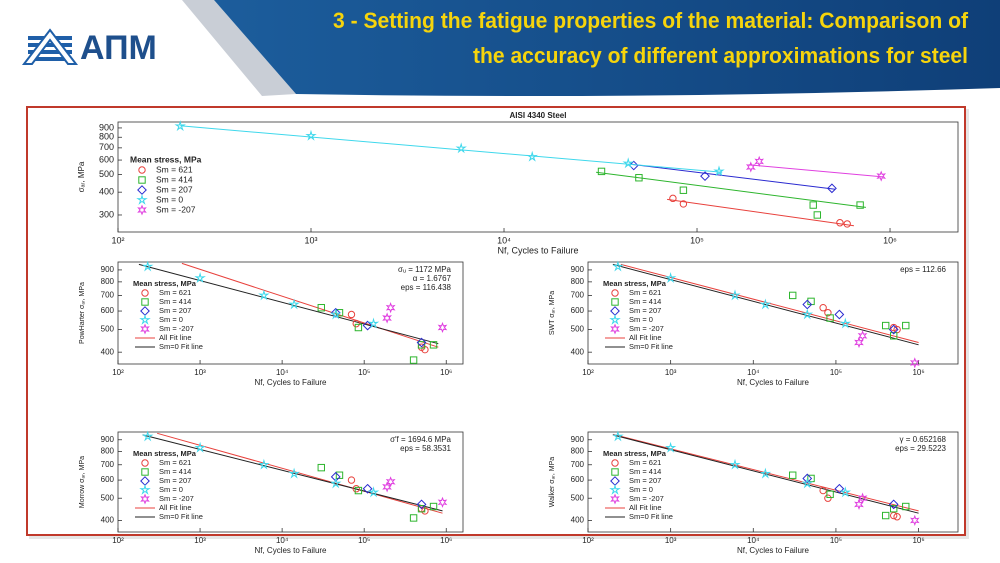  I want to click on y-axis-label: Walker σₐᵣ, MPa, so click(552, 482).